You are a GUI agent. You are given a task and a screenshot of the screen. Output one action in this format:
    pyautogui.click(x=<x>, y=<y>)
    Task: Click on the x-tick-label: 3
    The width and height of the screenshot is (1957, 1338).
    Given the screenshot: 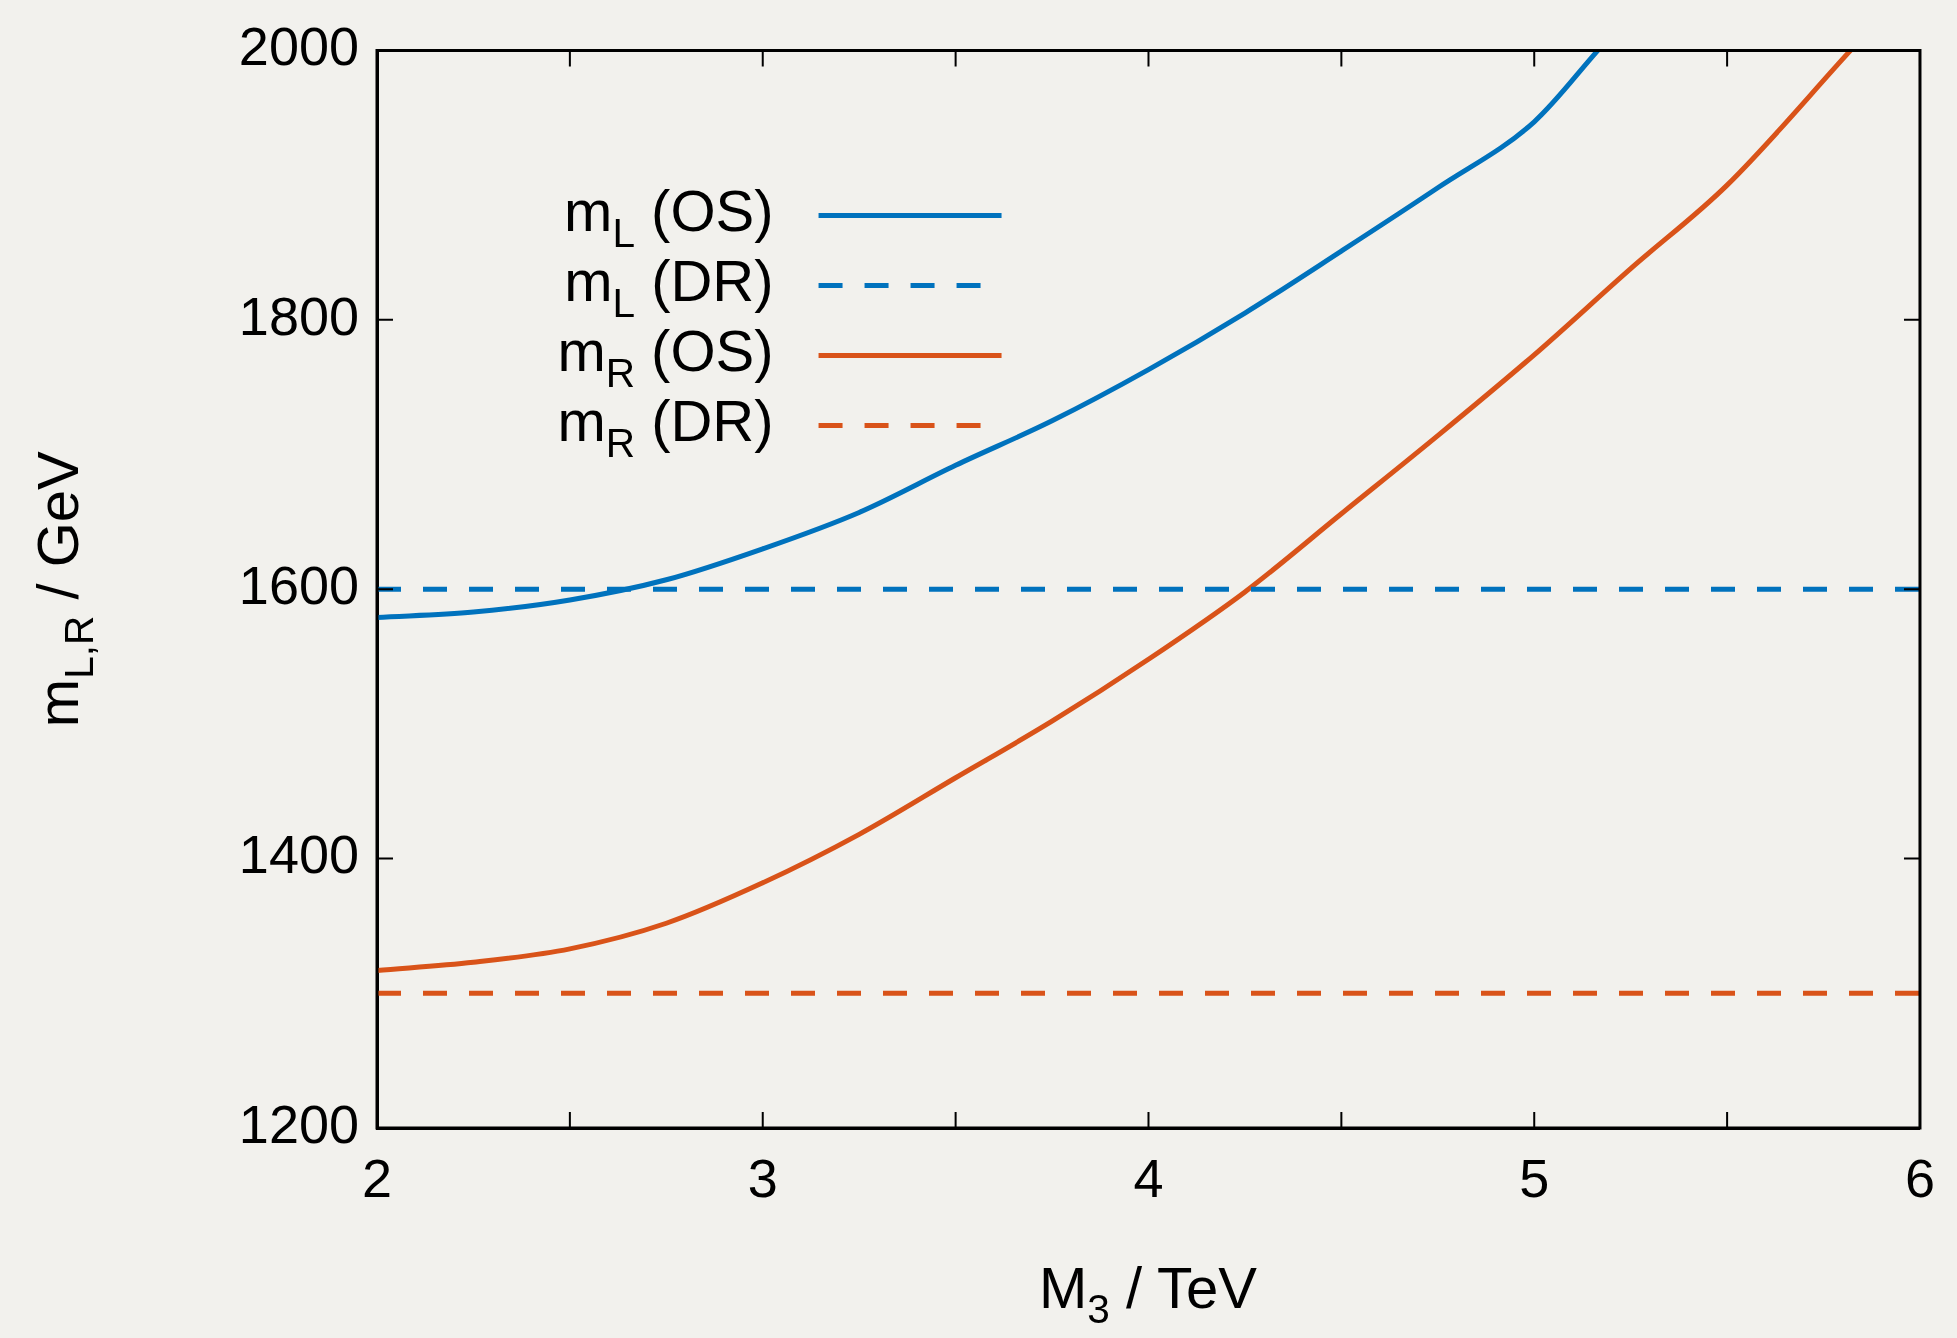 What is the action you would take?
    pyautogui.click(x=762, y=1178)
    